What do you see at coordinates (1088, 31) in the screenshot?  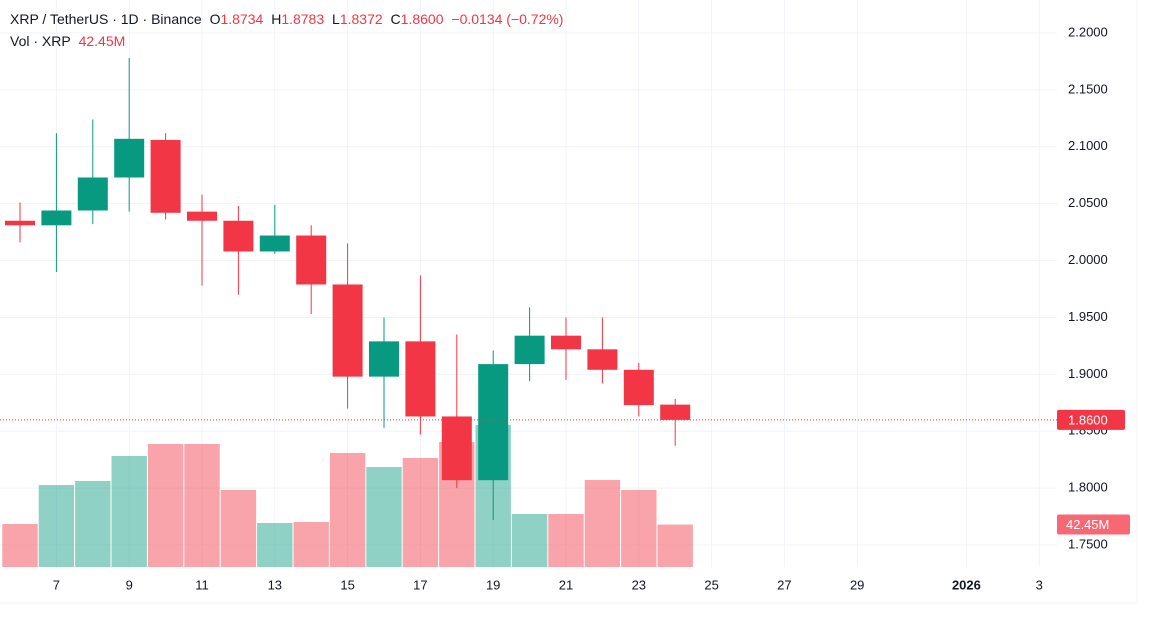 I see `y-tick-label: 2.2000` at bounding box center [1088, 31].